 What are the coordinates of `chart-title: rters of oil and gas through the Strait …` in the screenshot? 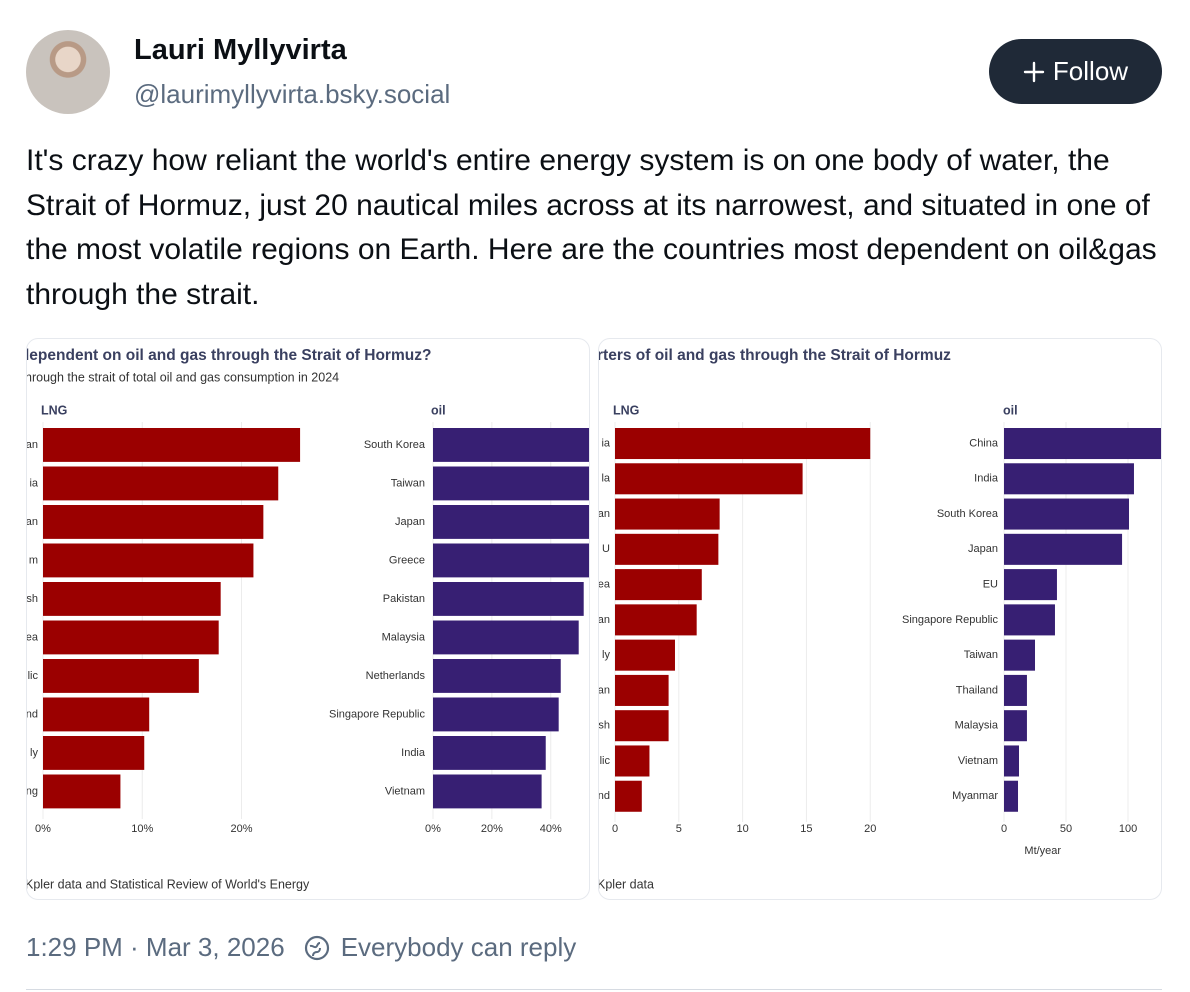 It's located at (775, 355).